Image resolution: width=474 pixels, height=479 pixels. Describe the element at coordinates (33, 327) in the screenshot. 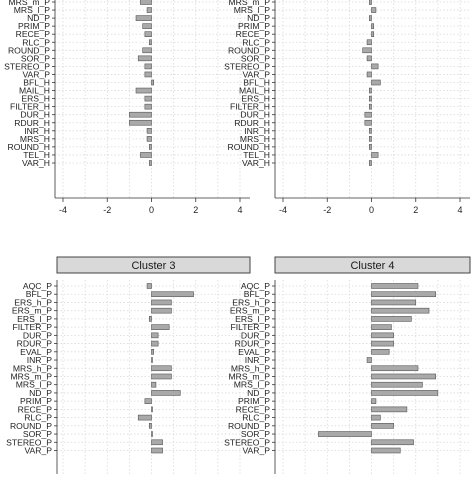

I see `category-label: FILTER_P` at that location.